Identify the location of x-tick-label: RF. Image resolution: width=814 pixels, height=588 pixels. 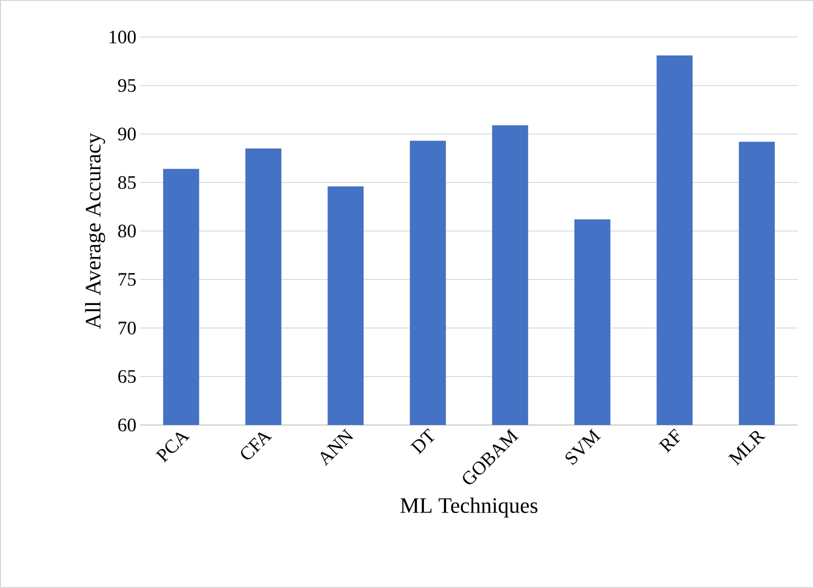
(669, 440).